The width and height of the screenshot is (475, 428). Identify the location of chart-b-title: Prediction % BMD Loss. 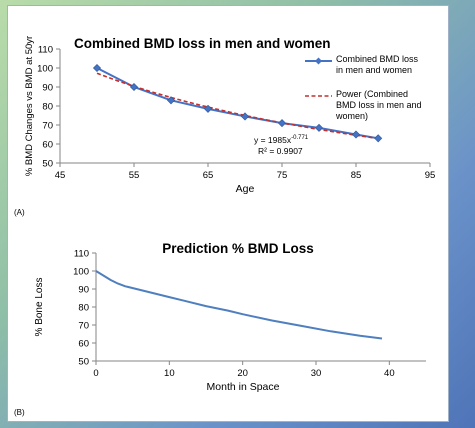
(238, 248).